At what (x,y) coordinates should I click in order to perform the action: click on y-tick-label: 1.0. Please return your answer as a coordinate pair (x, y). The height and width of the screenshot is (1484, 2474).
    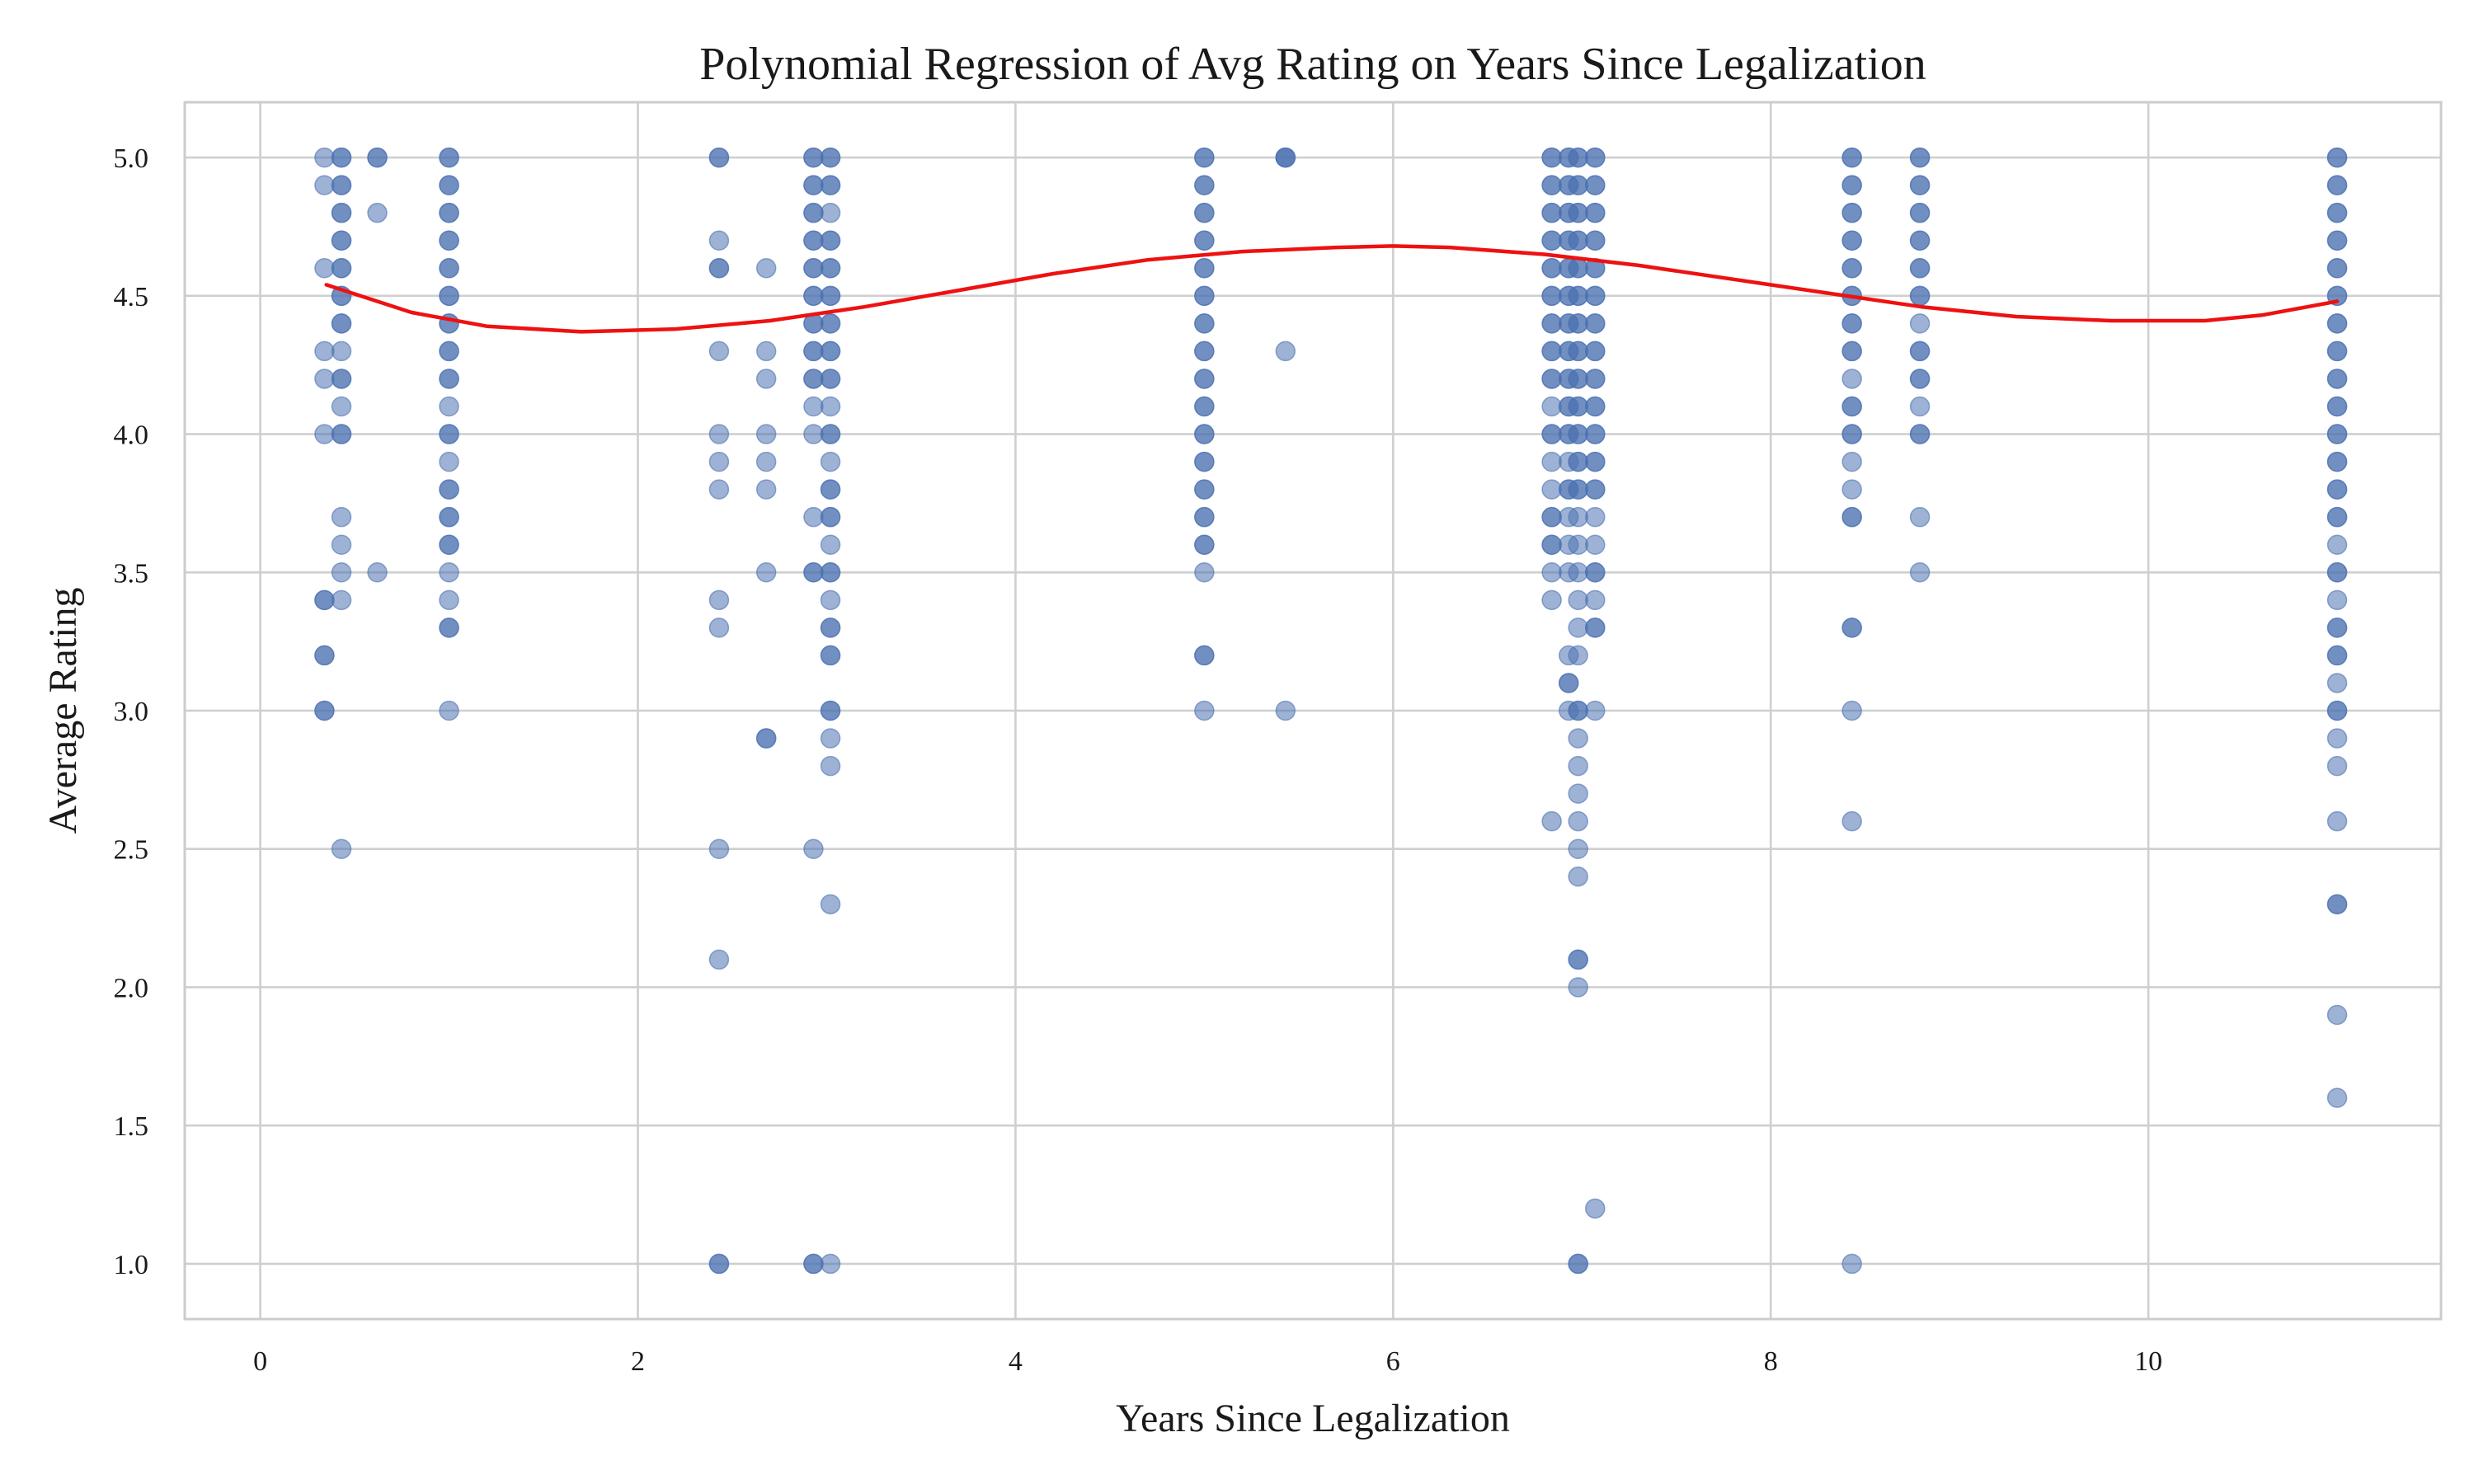
    Looking at the image, I should click on (131, 1265).